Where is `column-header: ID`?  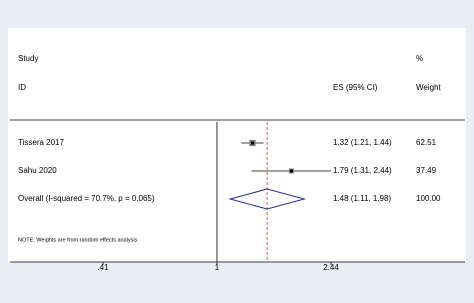
column-header: ID is located at coordinates (22, 87).